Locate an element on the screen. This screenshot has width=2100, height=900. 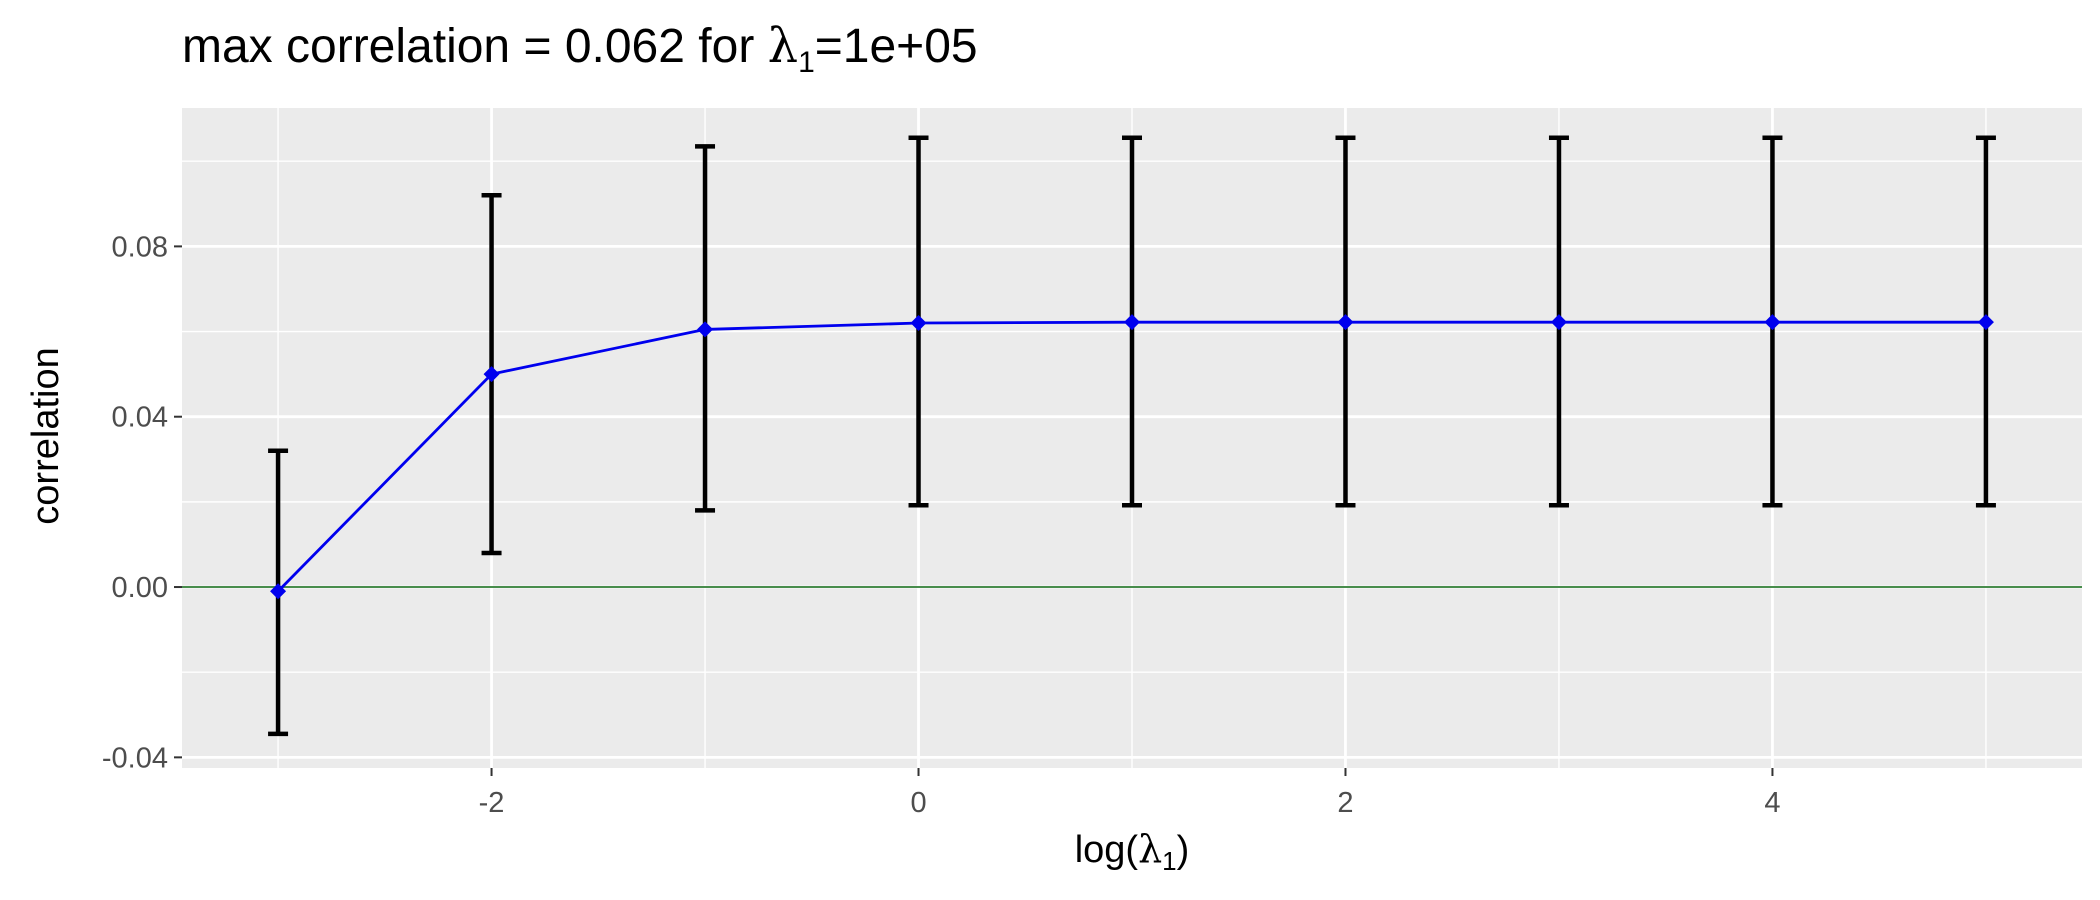
x-tick-label: 0 is located at coordinates (918, 803).